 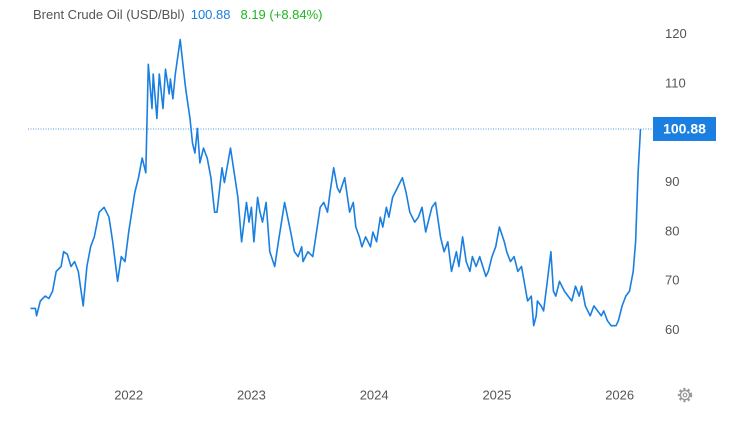 I want to click on last-price-box, so click(x=684, y=128).